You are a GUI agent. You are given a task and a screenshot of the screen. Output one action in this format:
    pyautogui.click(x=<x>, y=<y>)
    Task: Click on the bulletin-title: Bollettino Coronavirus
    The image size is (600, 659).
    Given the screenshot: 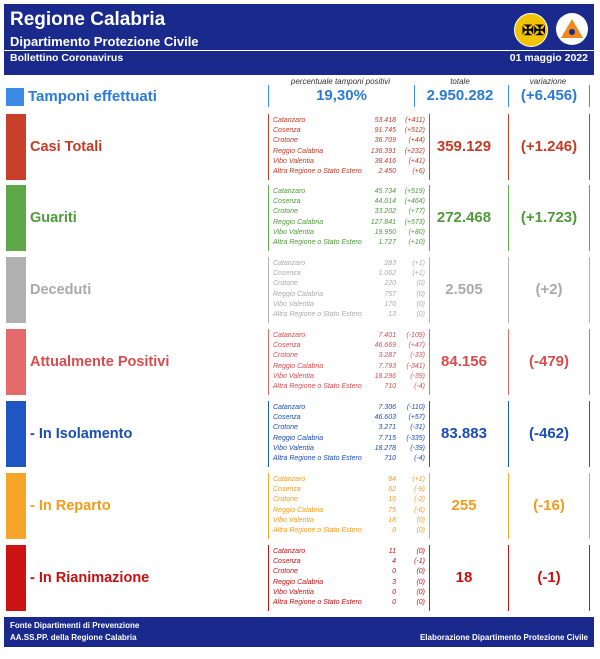 What is the action you would take?
    pyautogui.click(x=67, y=58)
    